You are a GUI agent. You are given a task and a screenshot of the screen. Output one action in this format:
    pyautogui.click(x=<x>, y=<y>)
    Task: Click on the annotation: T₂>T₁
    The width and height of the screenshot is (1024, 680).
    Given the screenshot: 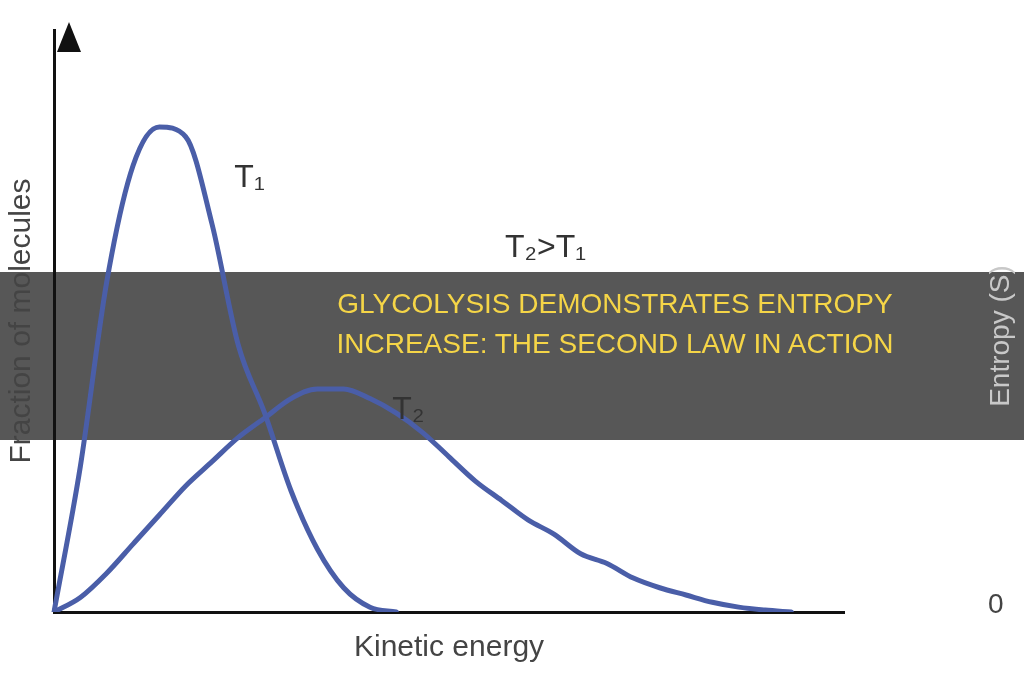 What is the action you would take?
    pyautogui.click(x=545, y=246)
    